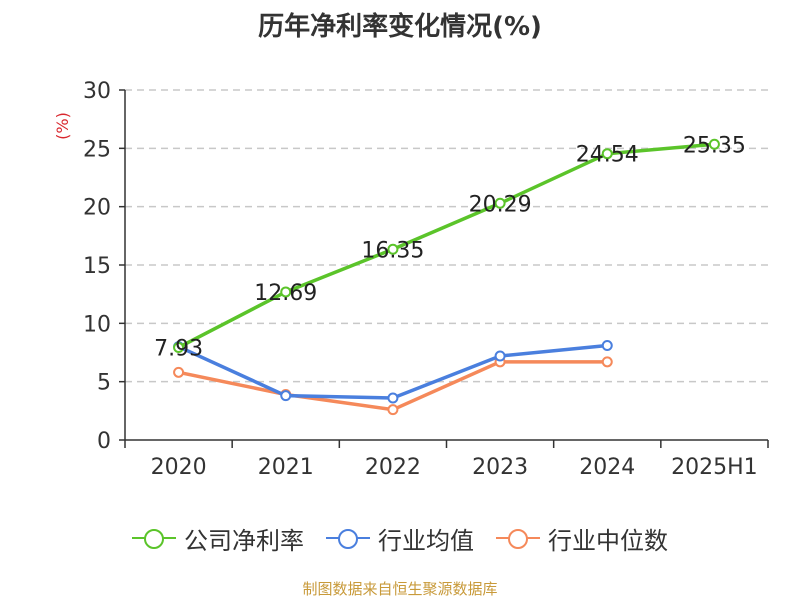 This screenshot has height=600, width=800. Describe the element at coordinates (104, 441) in the screenshot. I see `y-tick-label: 0` at that location.